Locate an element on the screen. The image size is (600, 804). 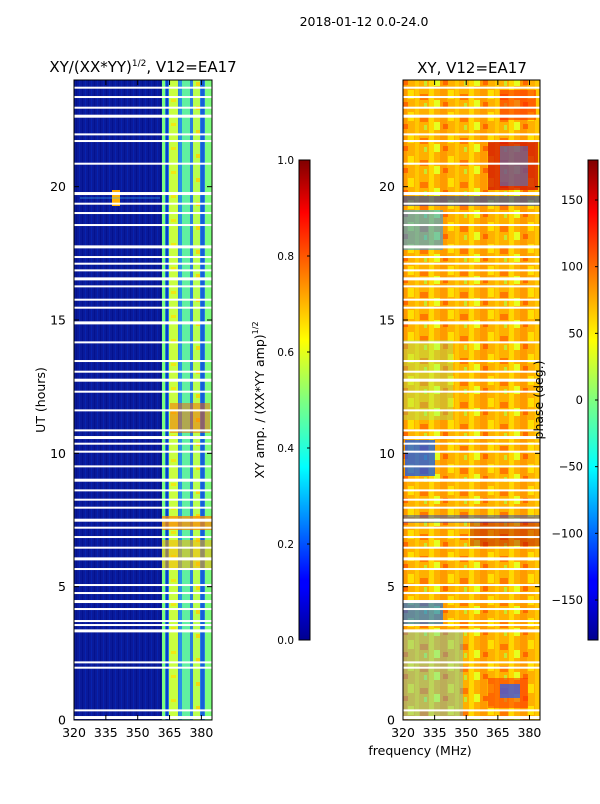
phase-x-tick-label: 365 is located at coordinates (498, 732).